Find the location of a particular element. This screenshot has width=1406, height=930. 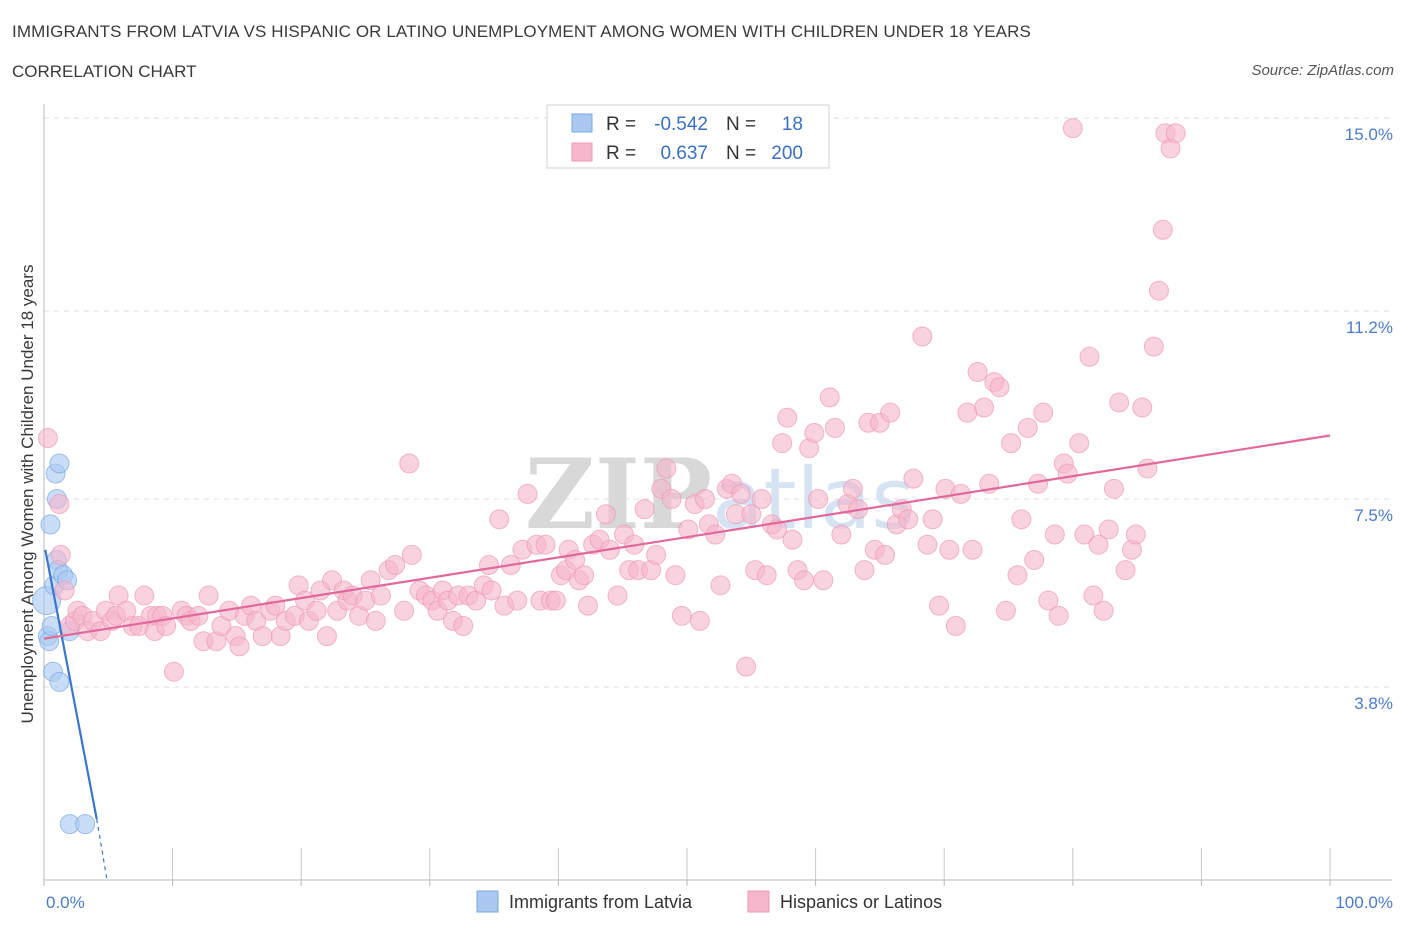

latvia-trend-extension is located at coordinates (102, 849).